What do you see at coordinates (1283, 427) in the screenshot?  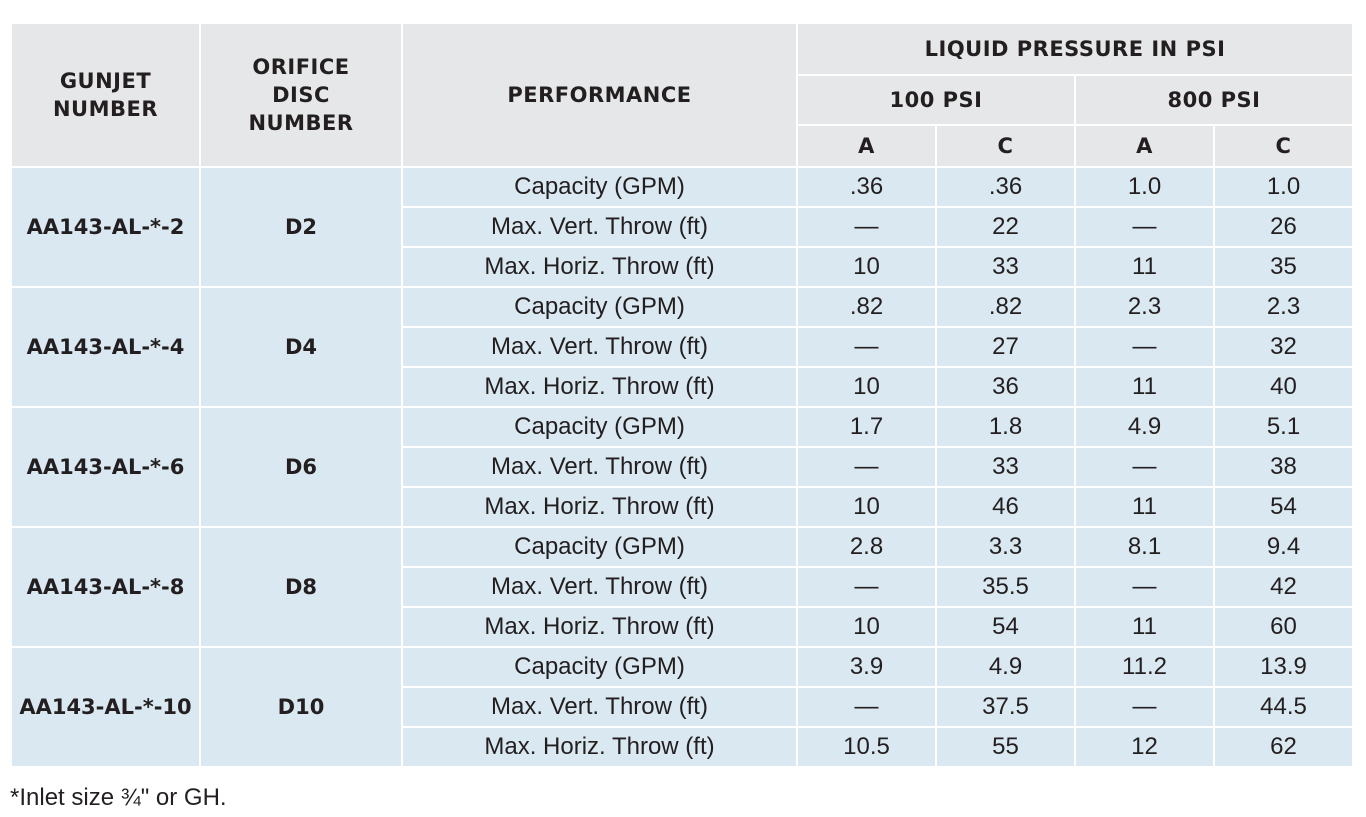 I see `value-cell-c800: 5.1` at bounding box center [1283, 427].